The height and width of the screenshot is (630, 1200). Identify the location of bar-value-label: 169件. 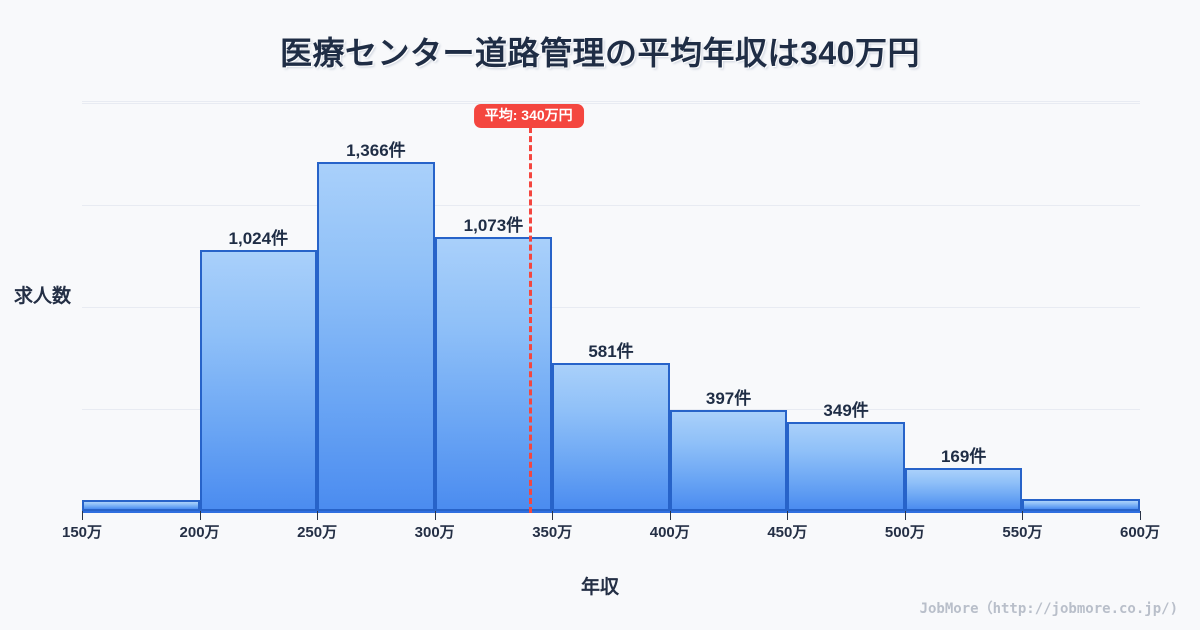
(963, 456).